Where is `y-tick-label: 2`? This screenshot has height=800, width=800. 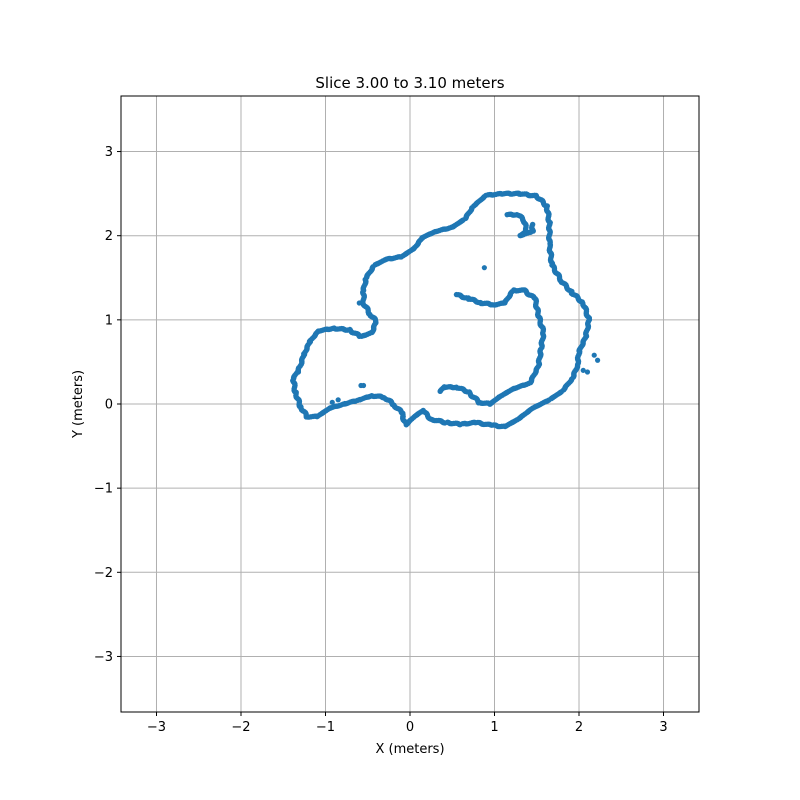
y-tick-label: 2 is located at coordinates (109, 236).